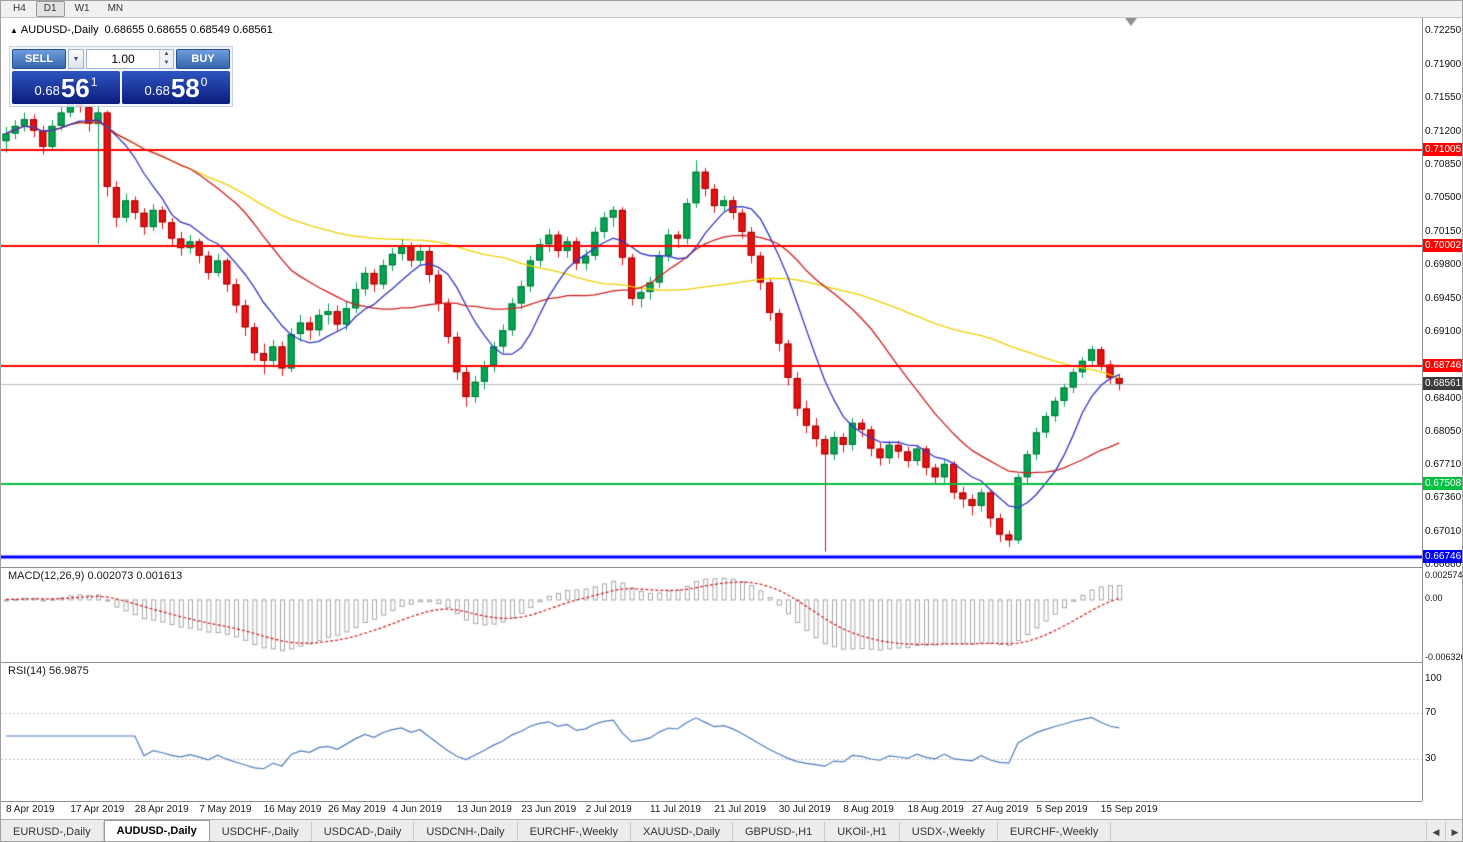 Image resolution: width=1463 pixels, height=842 pixels. Describe the element at coordinates (675, 809) in the screenshot. I see `date-axis-label: 11 Jul 2019` at that location.